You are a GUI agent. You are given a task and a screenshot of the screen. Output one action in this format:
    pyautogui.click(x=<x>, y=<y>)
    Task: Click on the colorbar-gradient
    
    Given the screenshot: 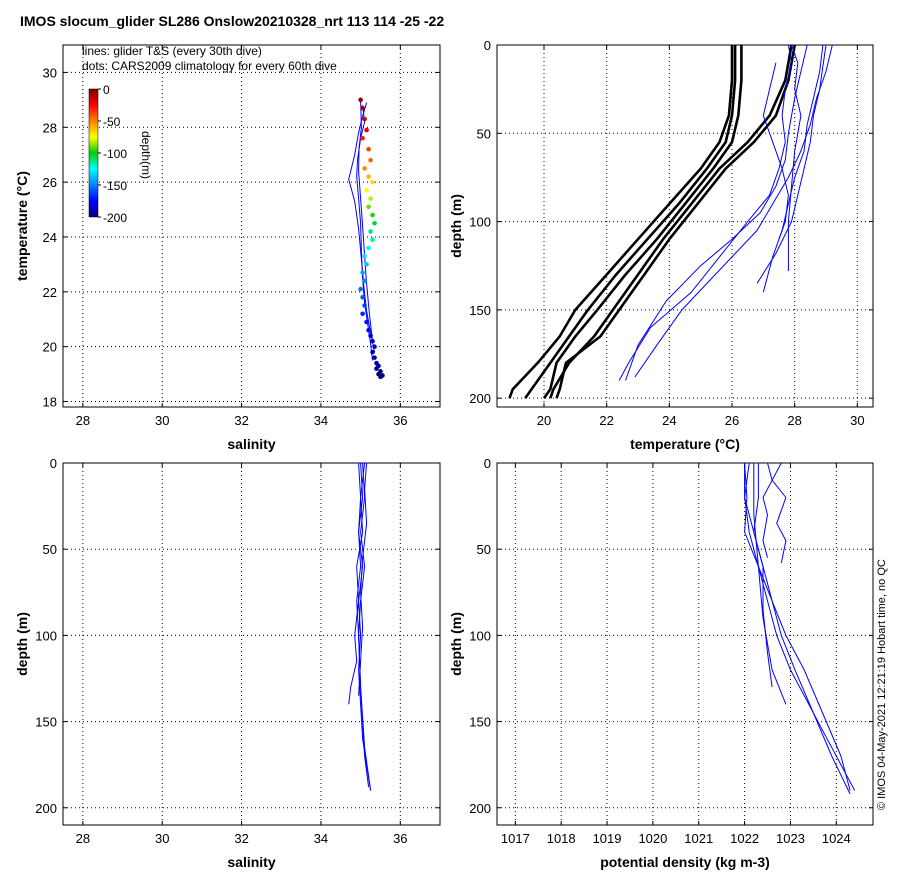 What is the action you would take?
    pyautogui.click(x=93, y=153)
    